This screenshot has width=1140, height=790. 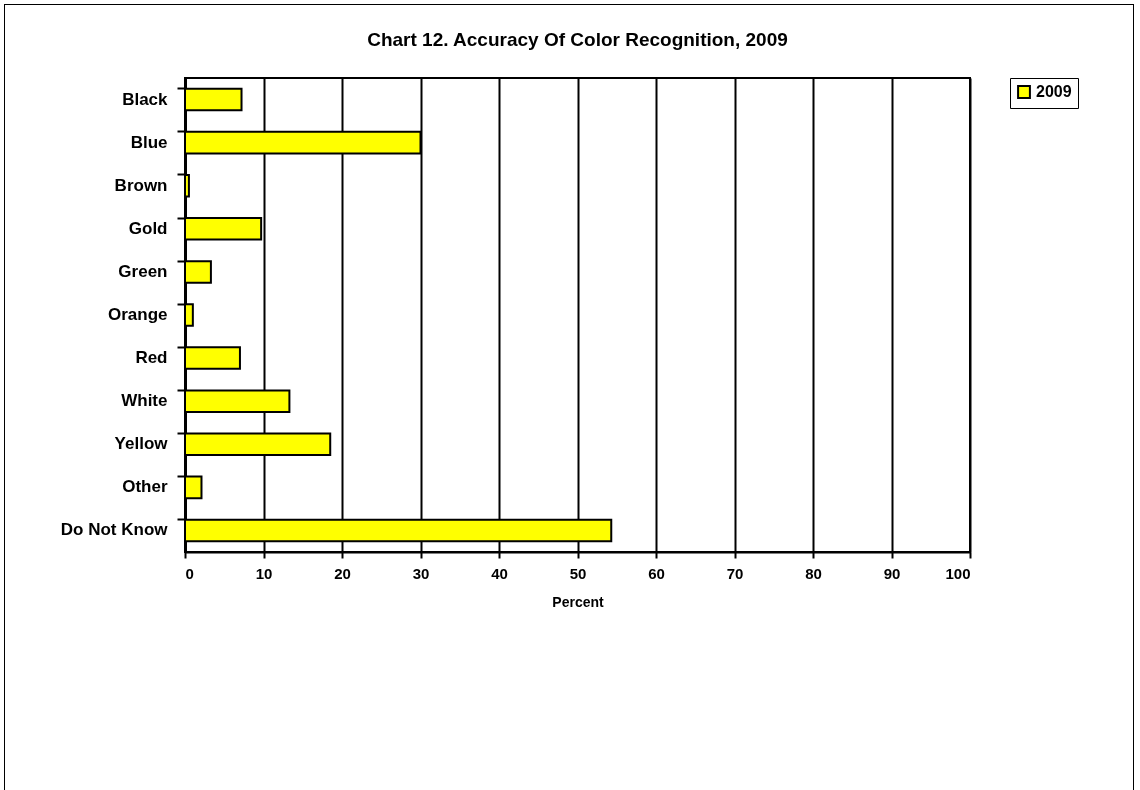 I want to click on y-tick-label: Red, so click(x=151, y=358).